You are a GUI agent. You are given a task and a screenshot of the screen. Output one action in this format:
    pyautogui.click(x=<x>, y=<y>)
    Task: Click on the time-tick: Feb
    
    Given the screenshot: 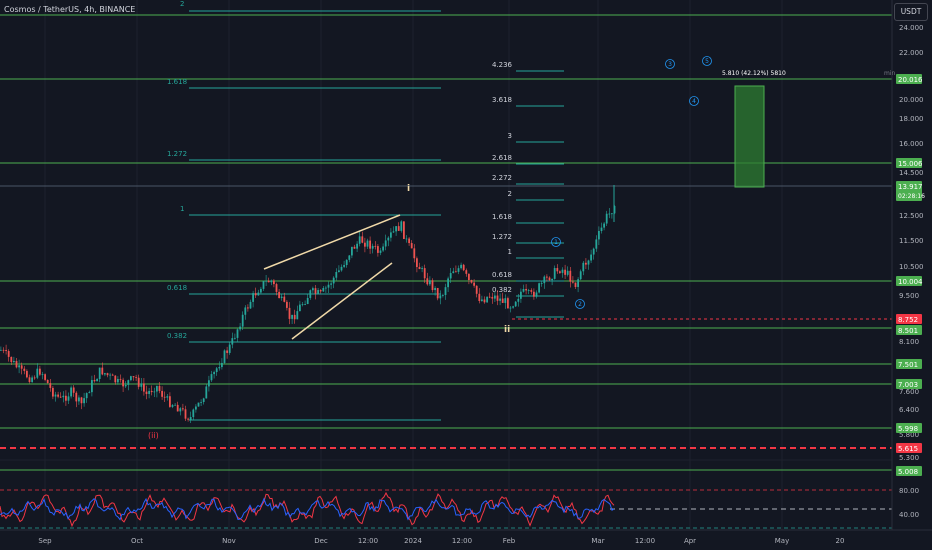 What is the action you would take?
    pyautogui.click(x=509, y=541)
    